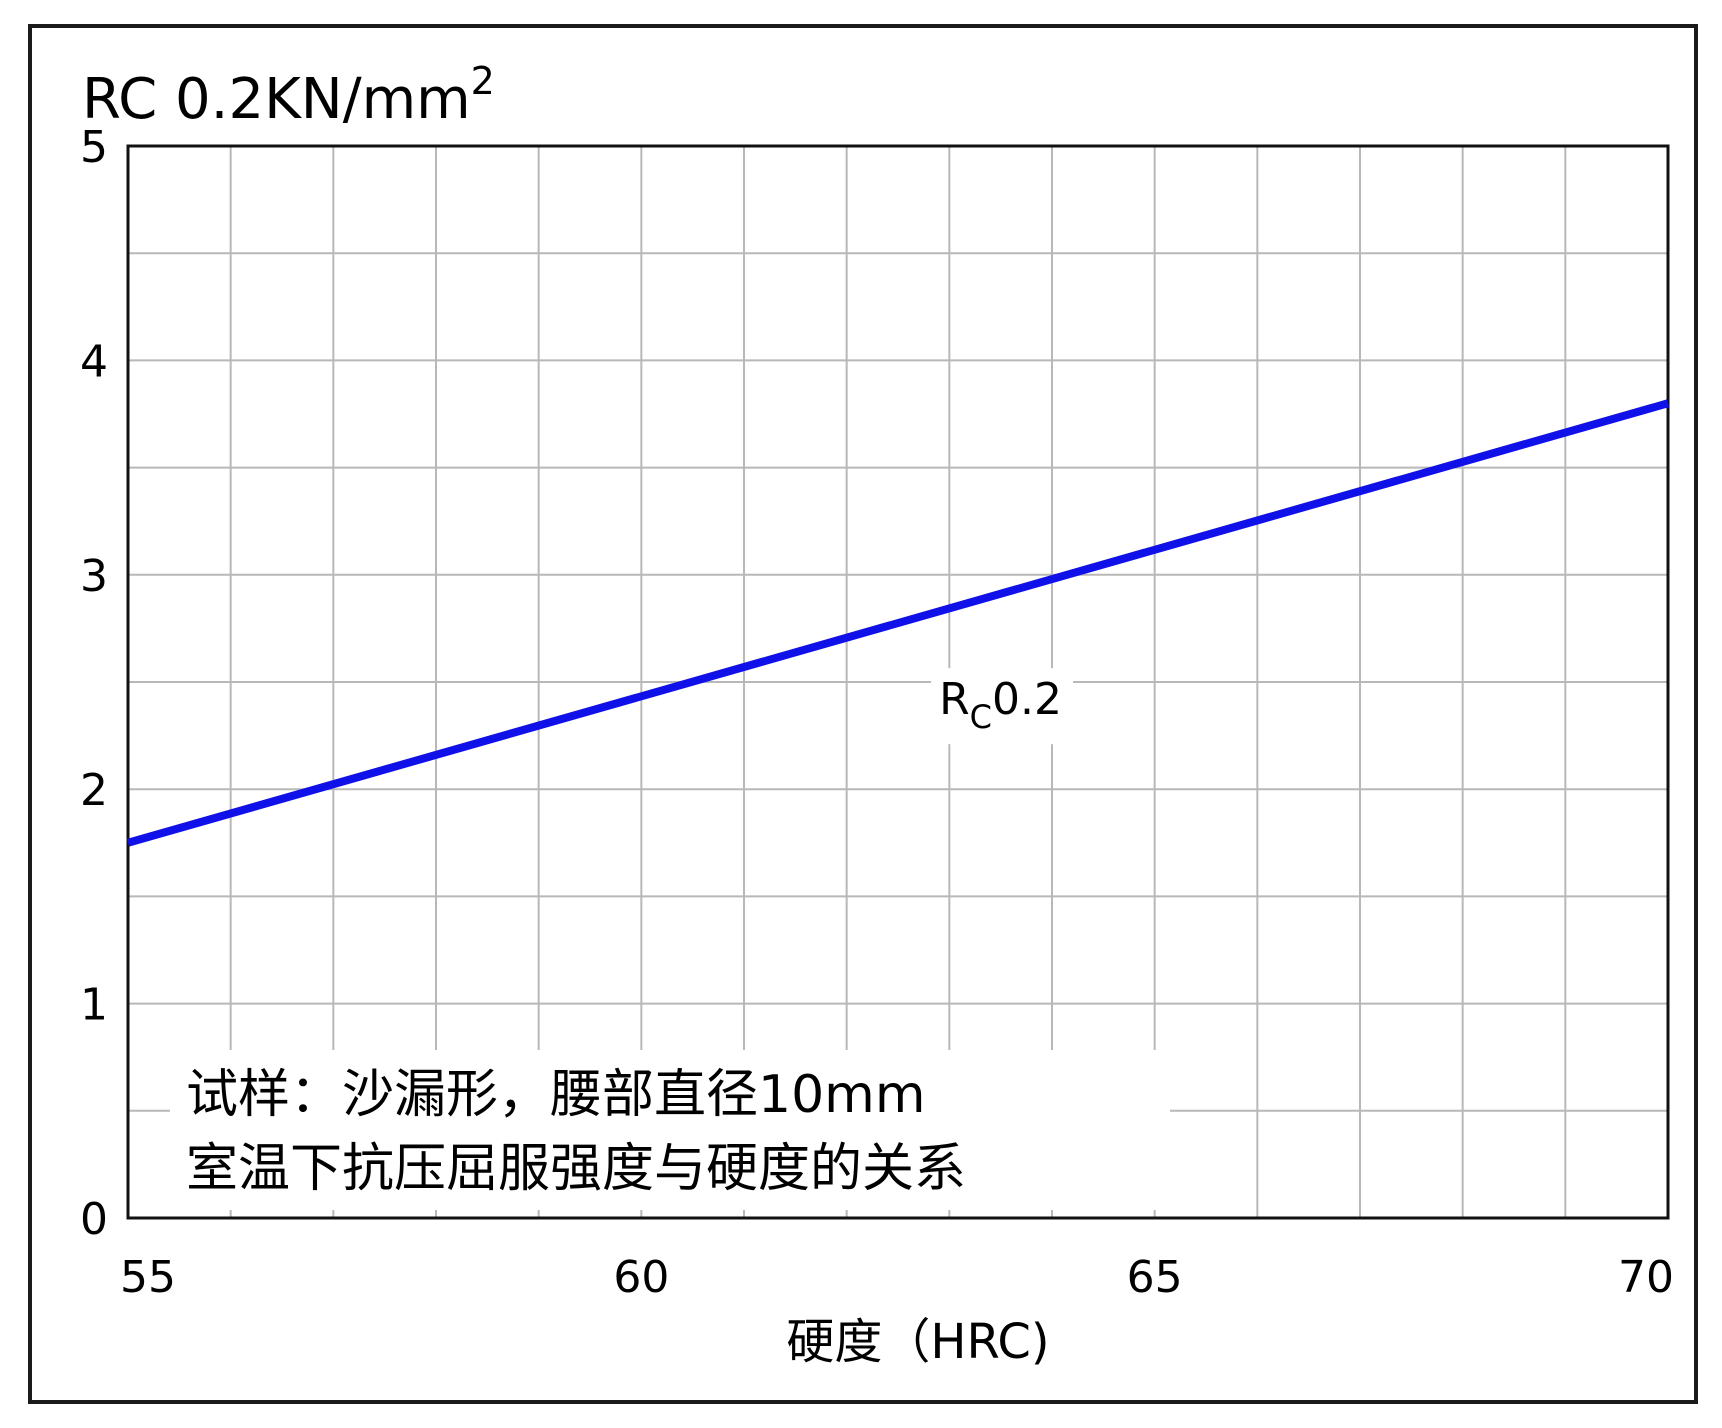 The height and width of the screenshot is (1428, 1722). What do you see at coordinates (555, 1095) in the screenshot?
I see `annotation-line-1: 试样：沙漏形，腰部直径10mm` at bounding box center [555, 1095].